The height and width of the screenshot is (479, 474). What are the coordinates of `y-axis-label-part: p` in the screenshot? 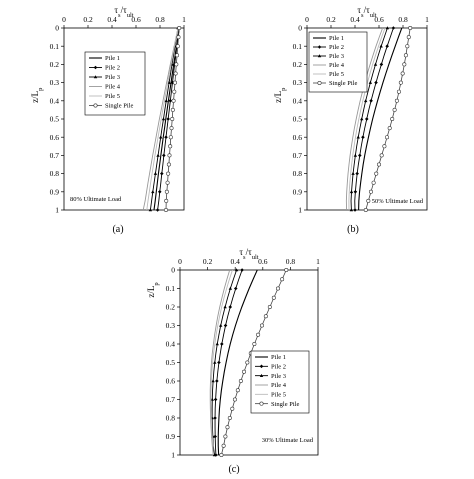 It's located at (156, 283).